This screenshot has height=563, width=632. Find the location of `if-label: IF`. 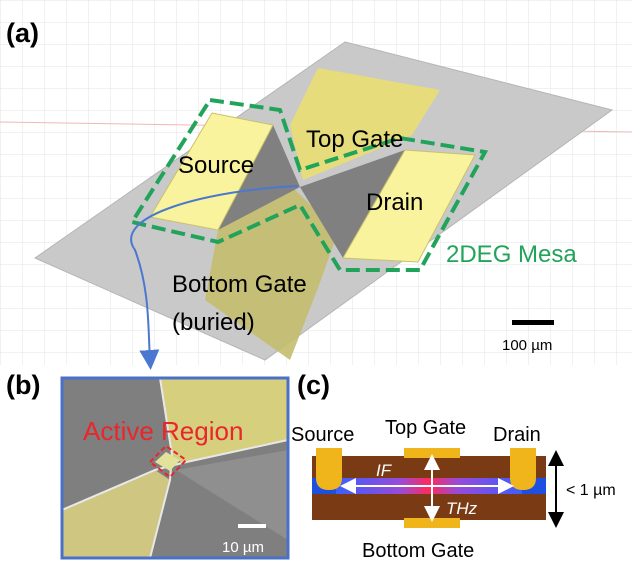

if-label: IF is located at coordinates (384, 470).